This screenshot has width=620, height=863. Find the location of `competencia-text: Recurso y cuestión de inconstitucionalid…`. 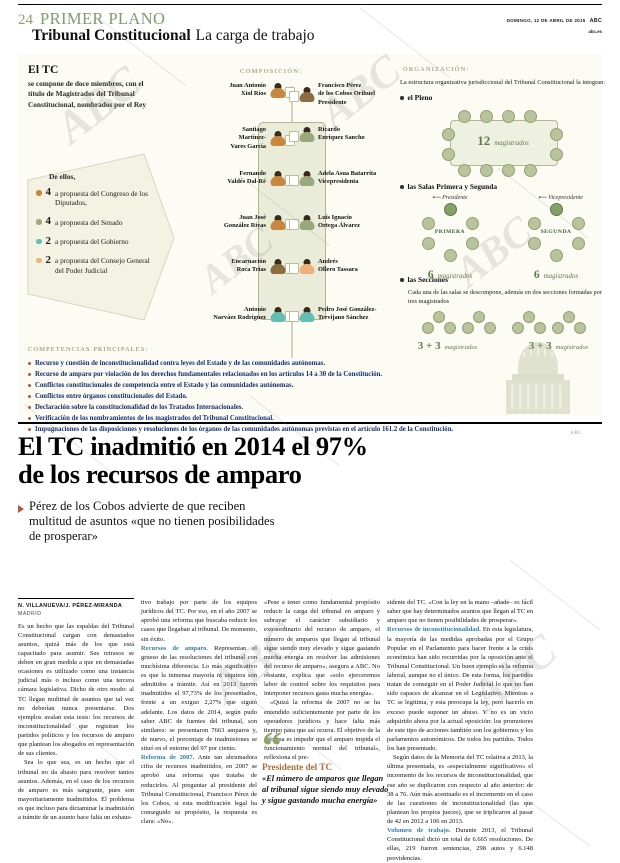

competencia-text: Recurso y cuestión de inconstitucionalid… is located at coordinates (180, 363).